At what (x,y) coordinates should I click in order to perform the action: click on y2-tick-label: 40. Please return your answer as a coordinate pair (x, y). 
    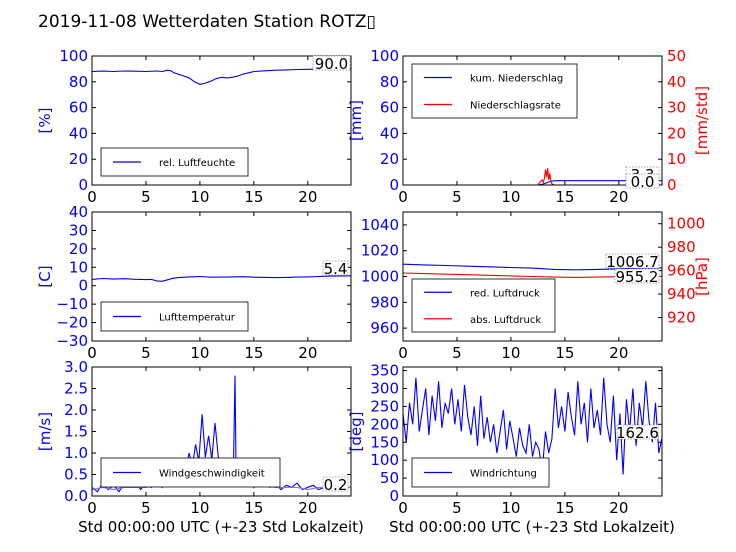
    Looking at the image, I should click on (676, 82).